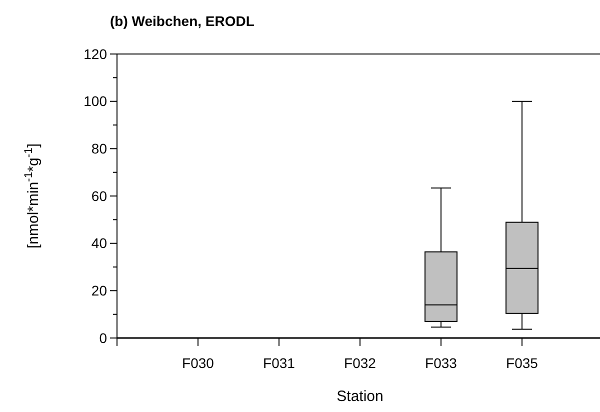  I want to click on y-tick-label: 60, so click(99, 196).